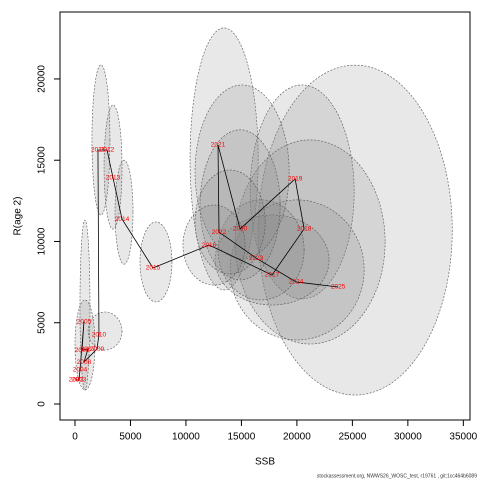 This screenshot has height=485, width=480. Describe the element at coordinates (240, 229) in the screenshot. I see `year-label: 2020` at that location.